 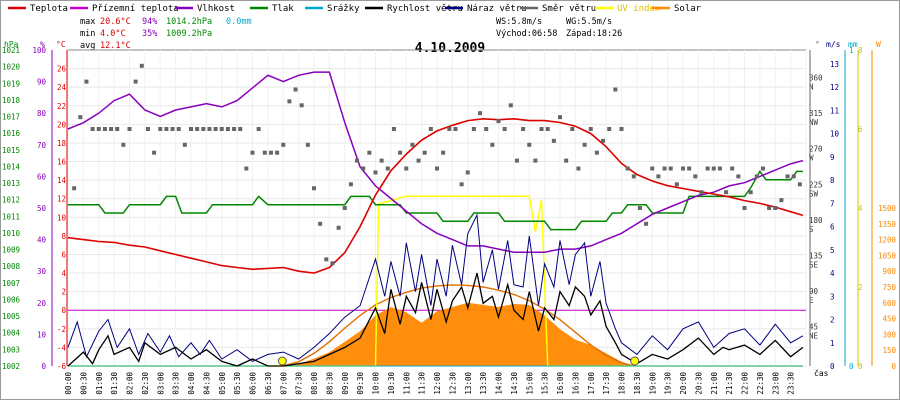 I want to click on temp-tick: 10, so click(x=62, y=217).